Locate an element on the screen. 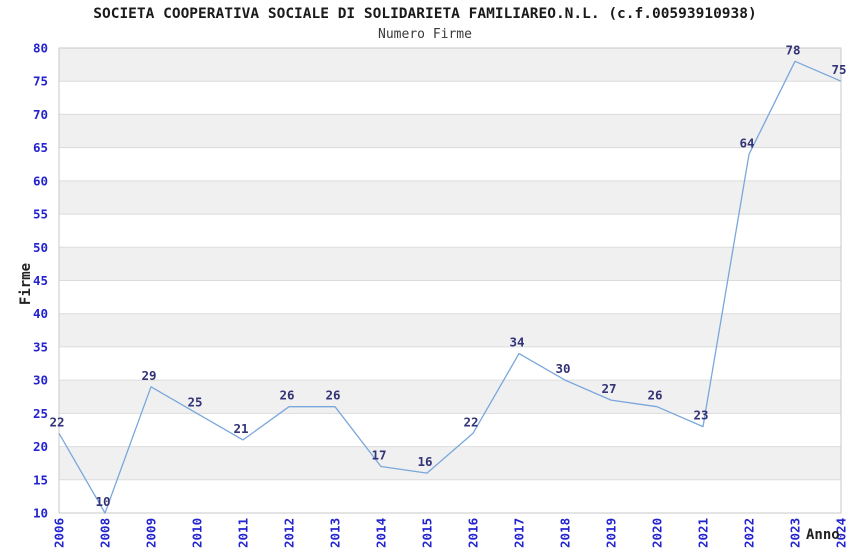 The width and height of the screenshot is (850, 550). data-label: 25 is located at coordinates (194, 401).